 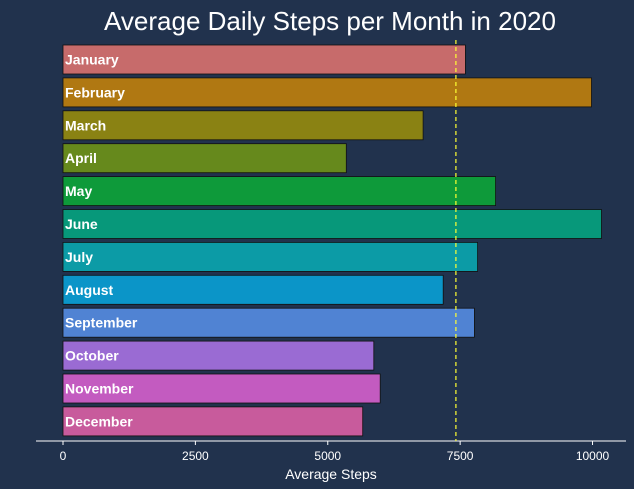 What do you see at coordinates (218, 355) in the screenshot?
I see `bar-october` at bounding box center [218, 355].